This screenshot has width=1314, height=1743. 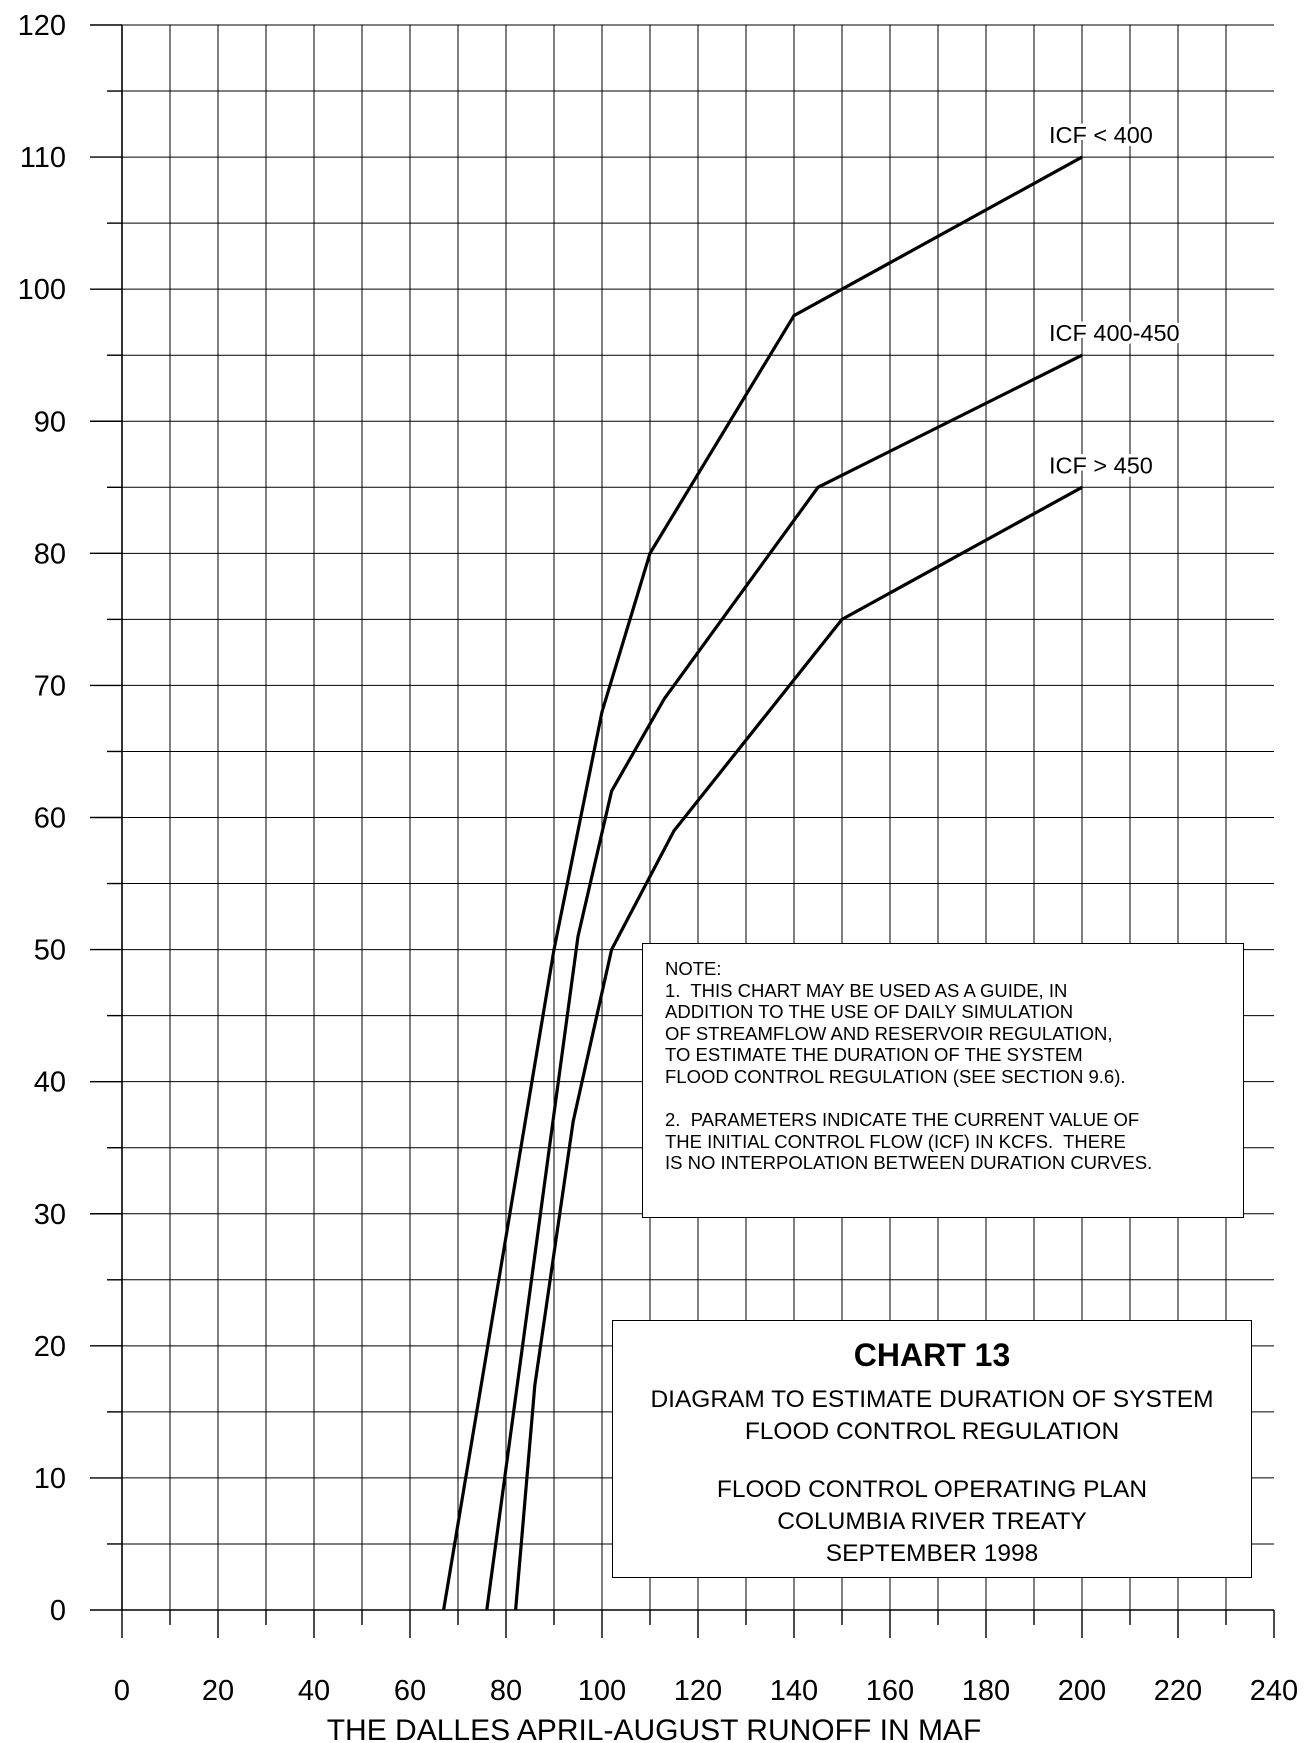 What do you see at coordinates (1101, 135) in the screenshot?
I see `series-label: ICF < 400` at bounding box center [1101, 135].